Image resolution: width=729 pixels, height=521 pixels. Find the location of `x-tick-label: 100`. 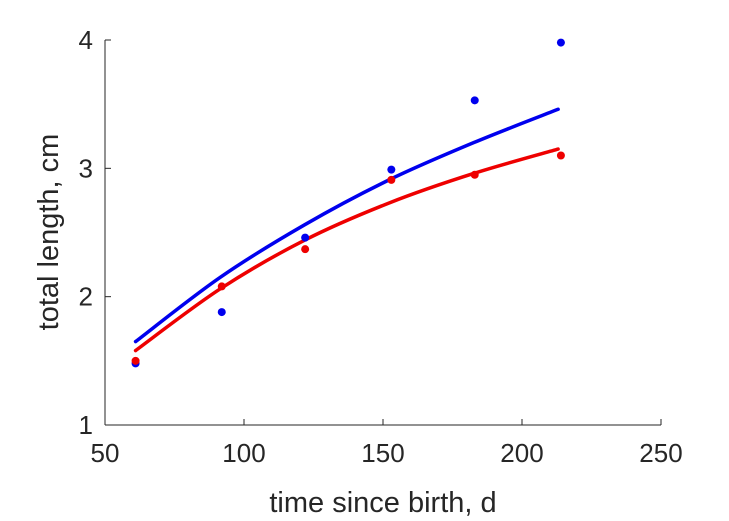

x-tick-label: 100 is located at coordinates (243, 453).